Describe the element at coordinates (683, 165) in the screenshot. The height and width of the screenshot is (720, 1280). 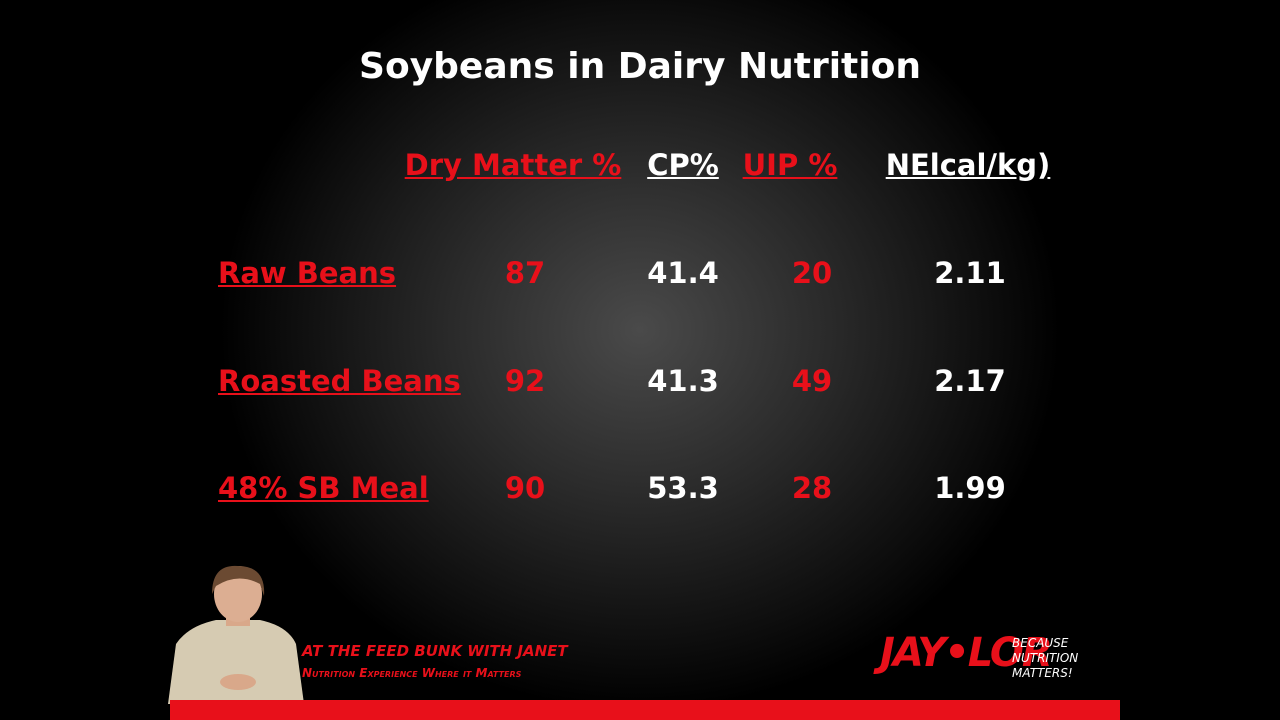
I see `column-header: CP%` at that location.